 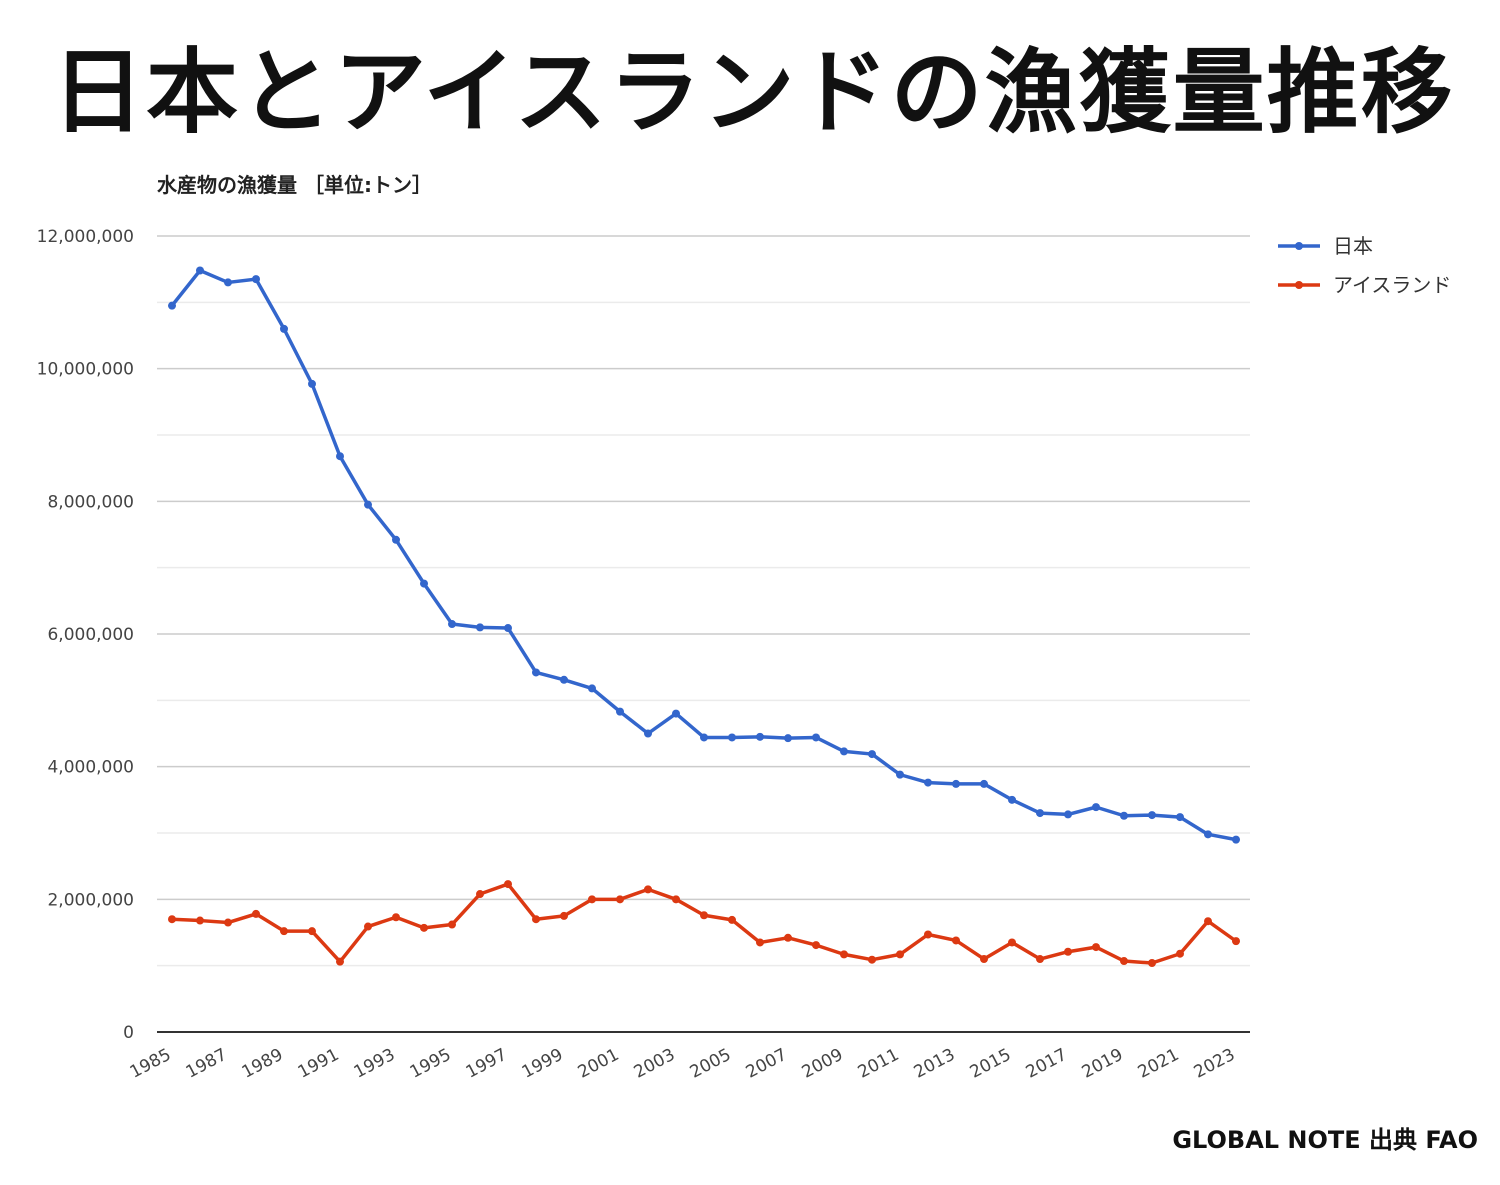 What do you see at coordinates (431, 1064) in the screenshot?
I see `x-tick-label: 1995` at bounding box center [431, 1064].